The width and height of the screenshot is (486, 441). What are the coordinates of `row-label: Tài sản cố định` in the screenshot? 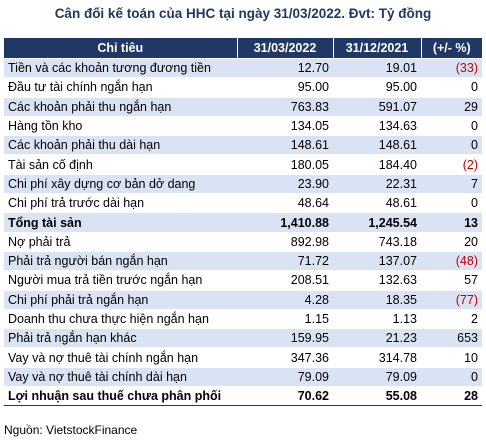 It's located at (120, 164).